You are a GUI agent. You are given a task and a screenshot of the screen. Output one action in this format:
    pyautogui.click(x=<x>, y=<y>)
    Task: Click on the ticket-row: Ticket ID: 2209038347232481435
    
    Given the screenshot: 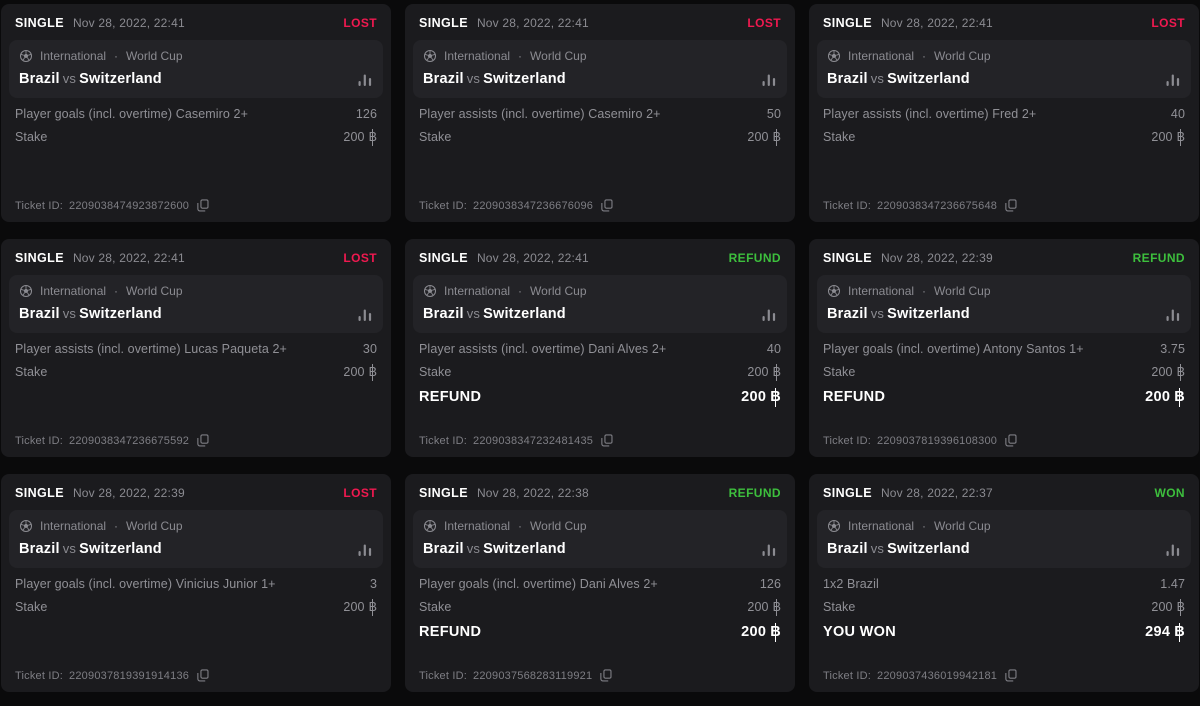 What is the action you would take?
    pyautogui.click(x=516, y=440)
    